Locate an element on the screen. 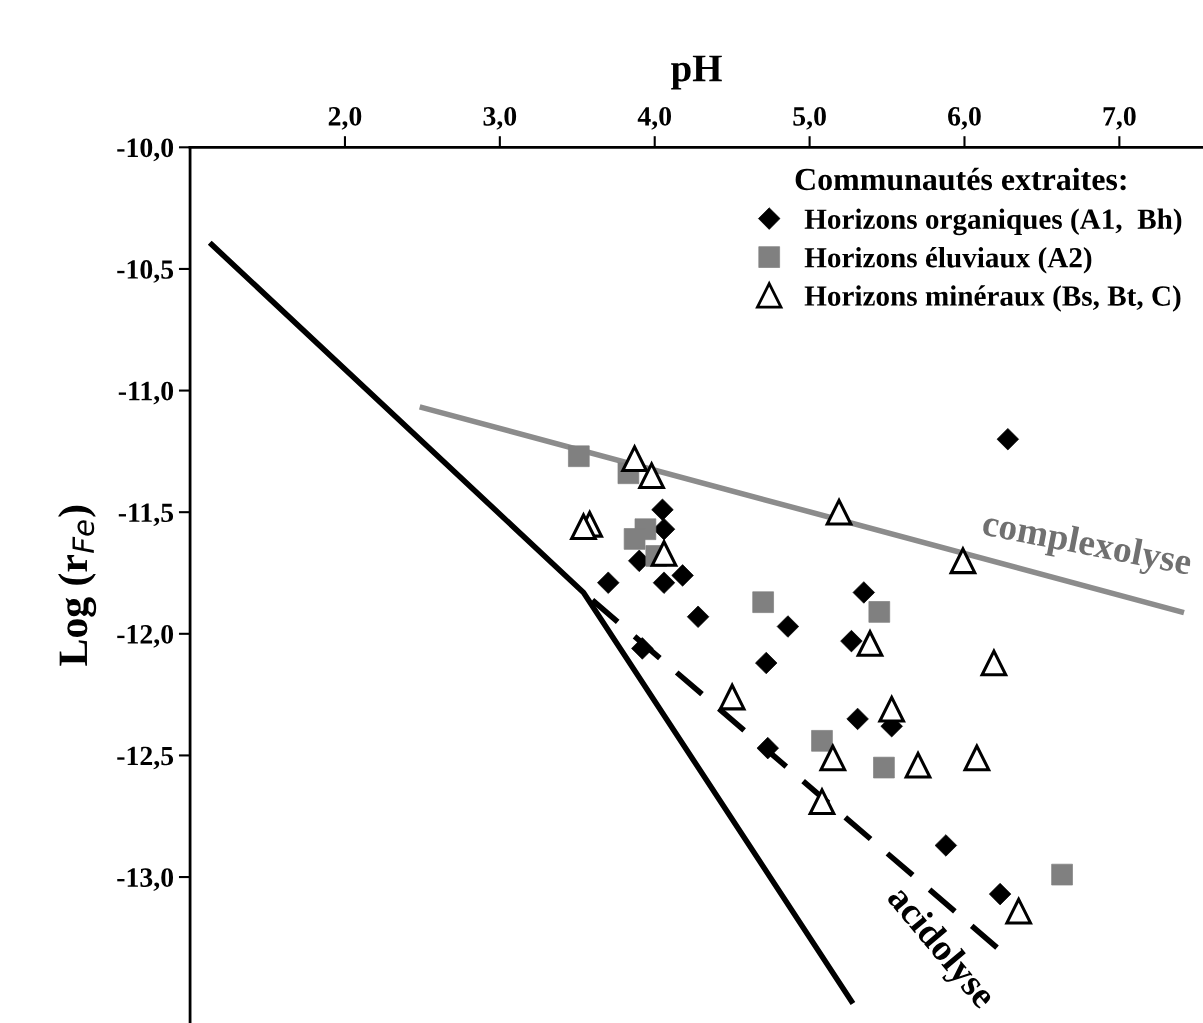 Image resolution: width=1203 pixels, height=1023 pixels. y-tick-label: -11,0 is located at coordinates (146, 393).